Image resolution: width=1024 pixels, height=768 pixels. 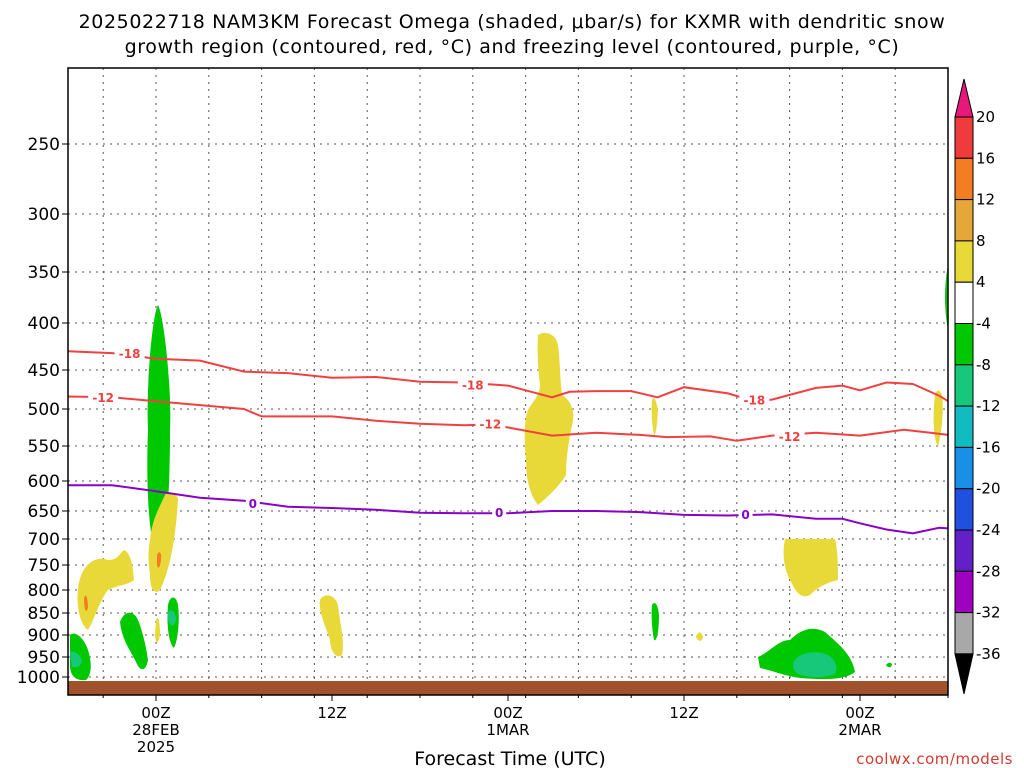 I want to click on terrain-bar, so click(x=508, y=688).